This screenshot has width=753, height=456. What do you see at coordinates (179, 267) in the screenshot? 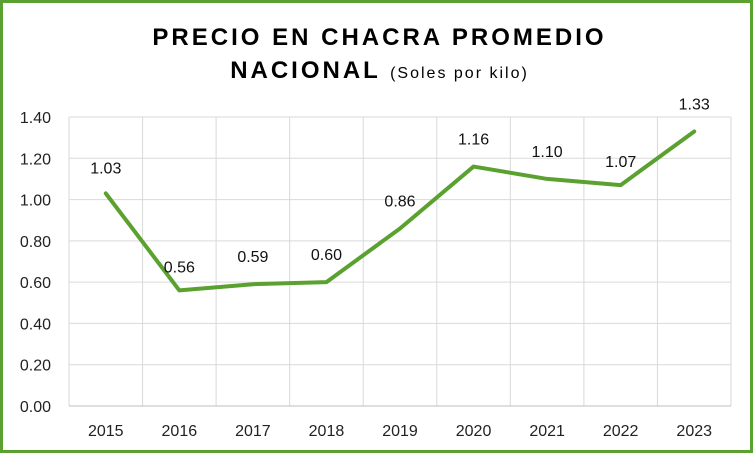
I see `data-label: 0.56` at bounding box center [179, 267].